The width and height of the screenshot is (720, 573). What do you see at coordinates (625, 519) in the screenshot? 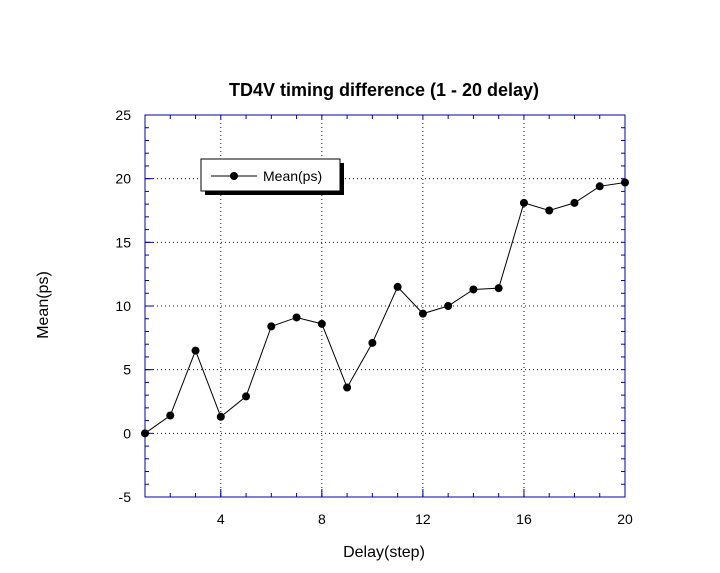
I see `x-tick-label: 20` at bounding box center [625, 519].